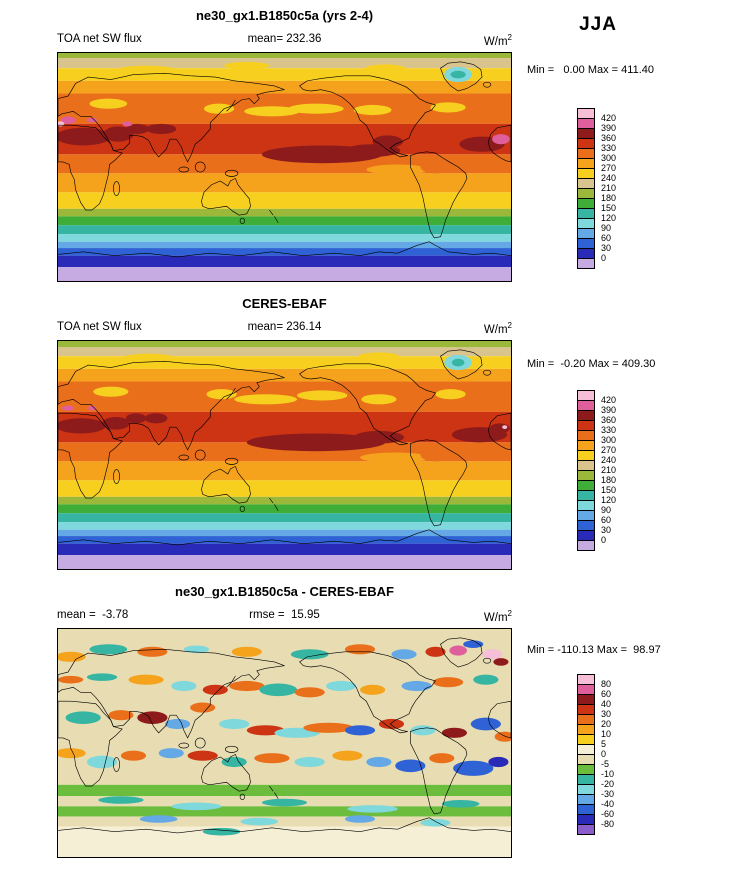  I want to click on colorbar-tick-label: 40, so click(606, 704).